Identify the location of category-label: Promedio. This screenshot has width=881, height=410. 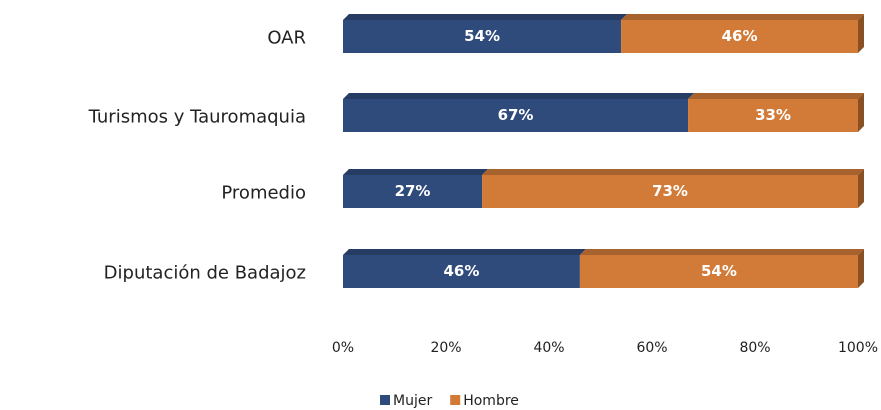
(263, 193).